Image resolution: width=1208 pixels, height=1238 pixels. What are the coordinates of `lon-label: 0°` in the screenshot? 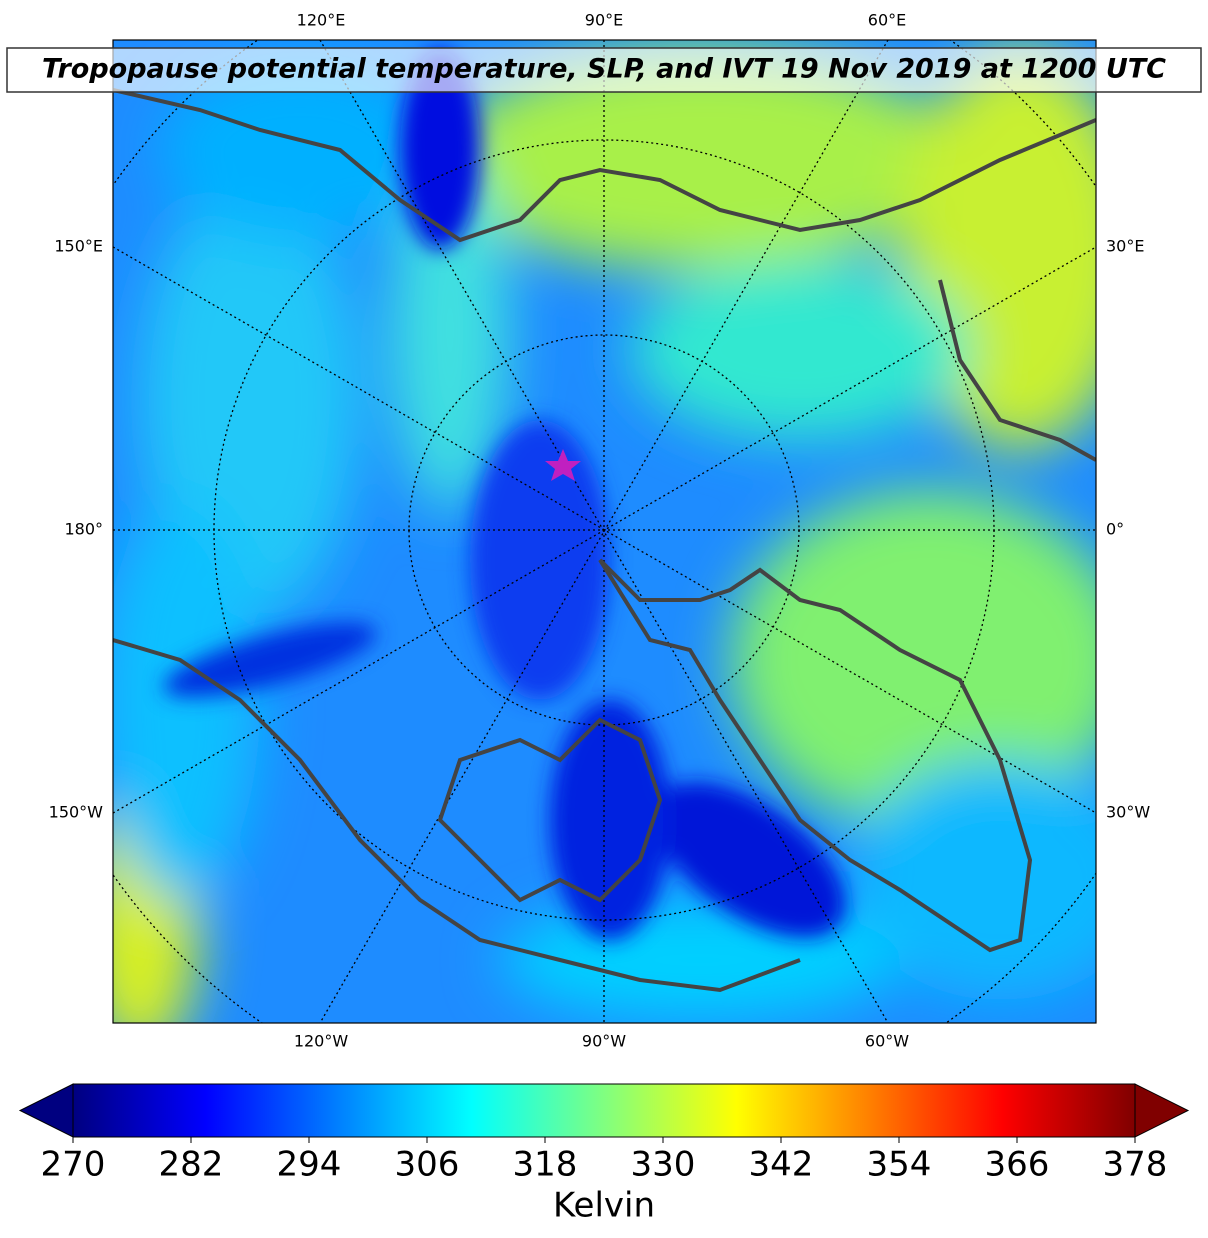 It's located at (1115, 529).